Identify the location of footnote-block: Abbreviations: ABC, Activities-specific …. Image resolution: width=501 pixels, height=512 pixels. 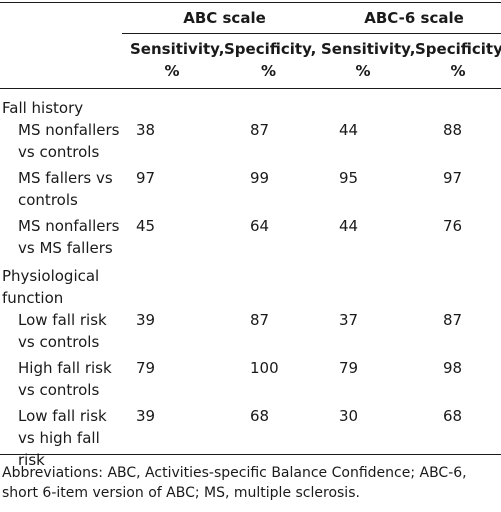
(250, 478).